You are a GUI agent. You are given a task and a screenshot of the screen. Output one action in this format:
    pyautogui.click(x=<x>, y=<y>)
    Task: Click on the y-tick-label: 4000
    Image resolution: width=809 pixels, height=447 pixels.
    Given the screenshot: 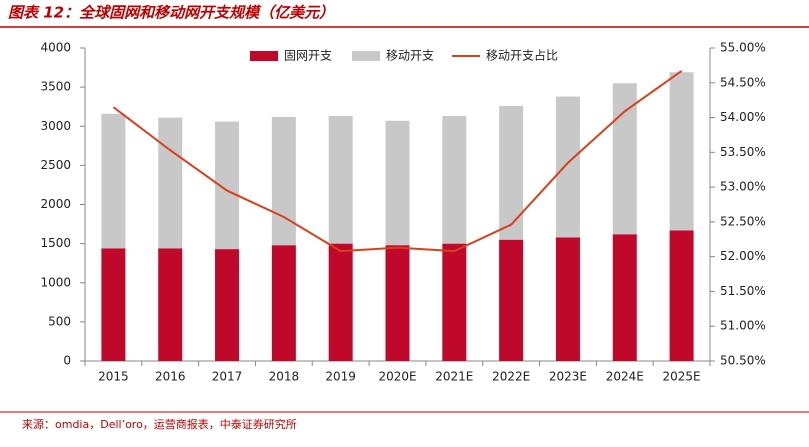 What is the action you would take?
    pyautogui.click(x=55, y=48)
    